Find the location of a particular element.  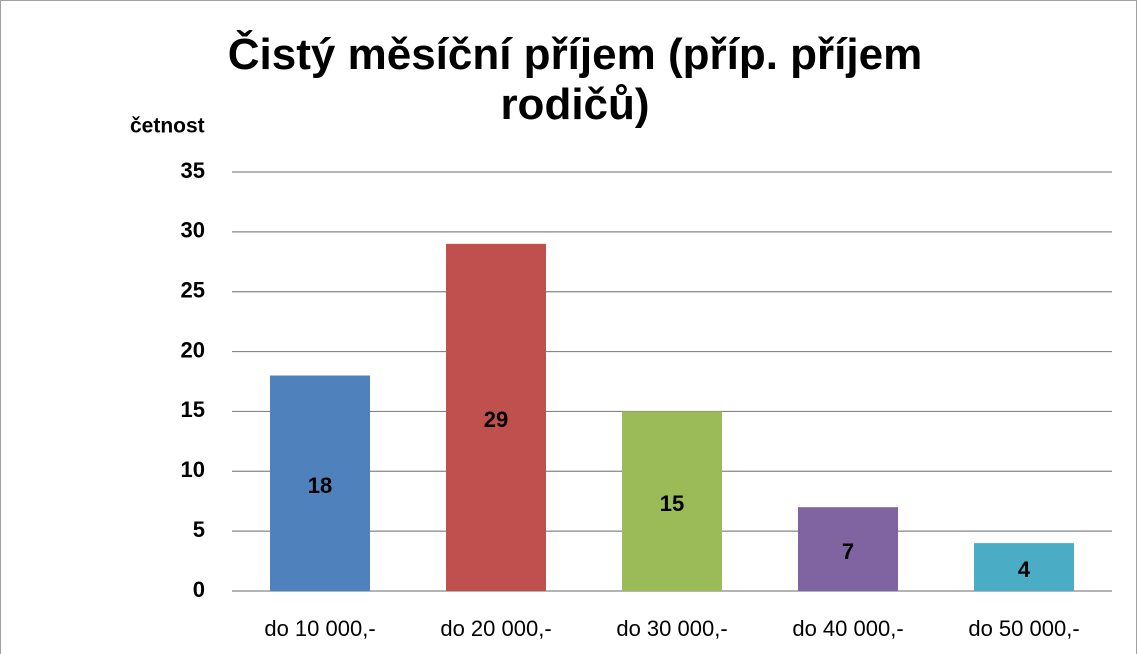

data-label: 29 is located at coordinates (496, 419).